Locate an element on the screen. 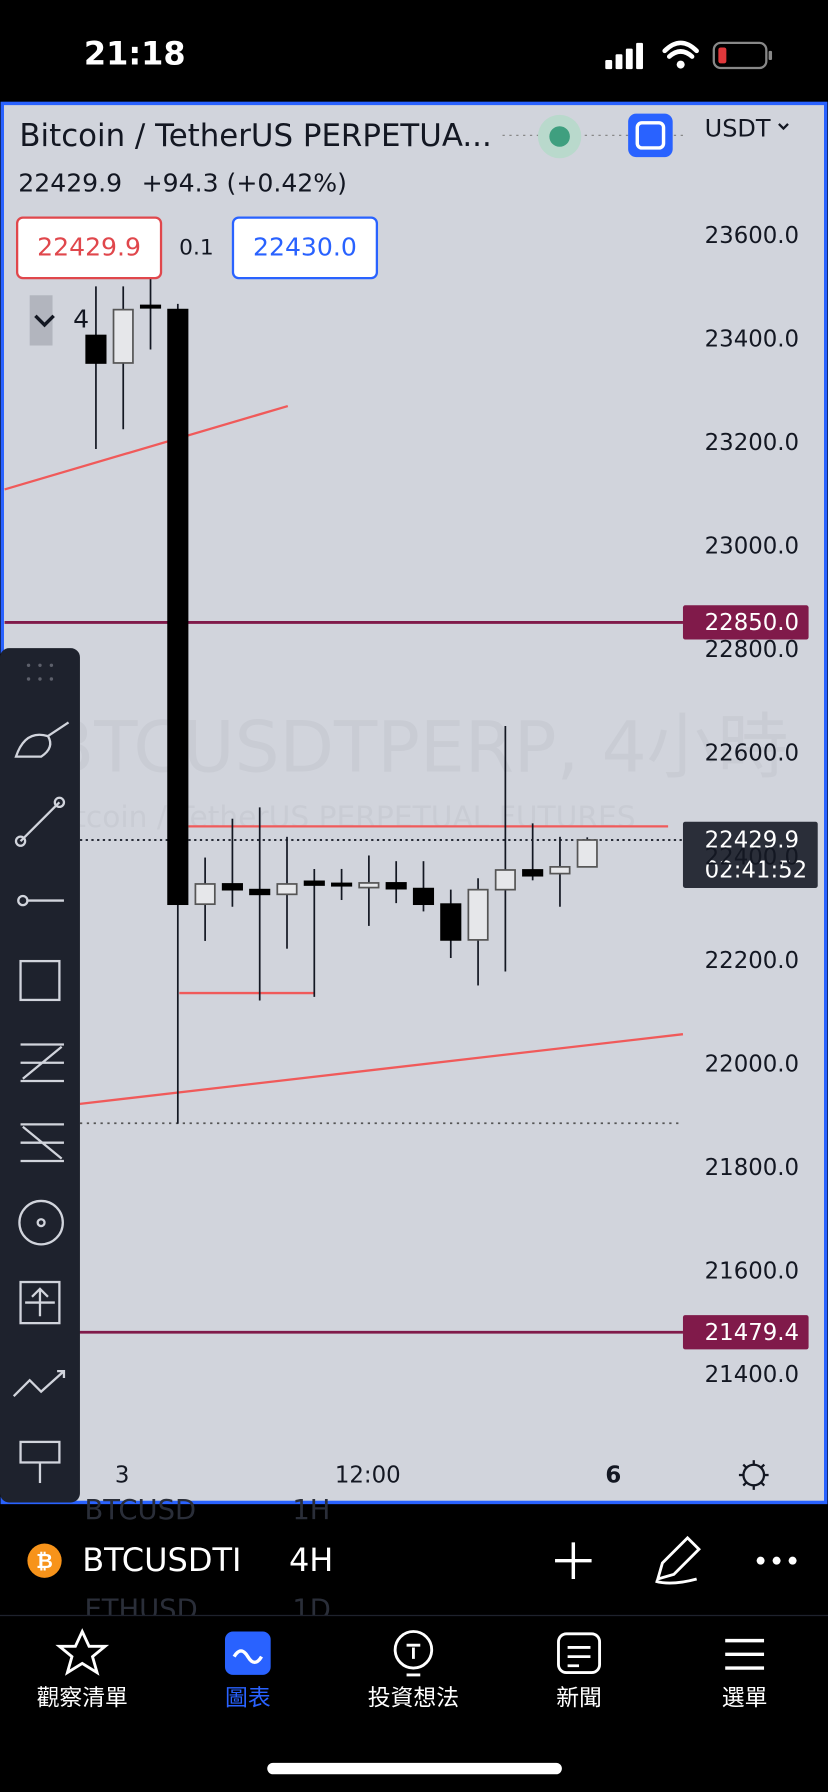 This screenshot has width=828, height=1792. coin-glyph: ₿ is located at coordinates (44, 1561).